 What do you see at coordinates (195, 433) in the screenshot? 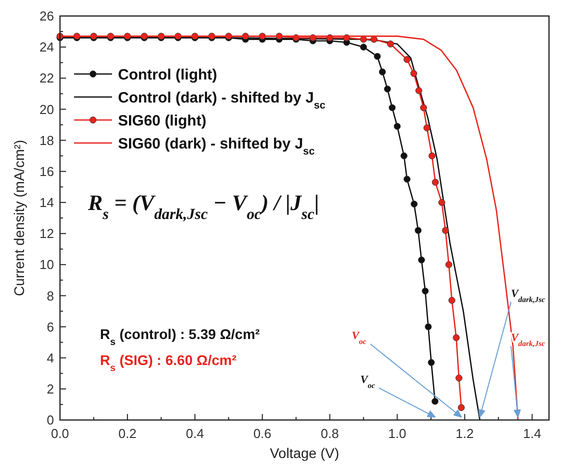
I see `x-tick-label: 0.4` at bounding box center [195, 433].